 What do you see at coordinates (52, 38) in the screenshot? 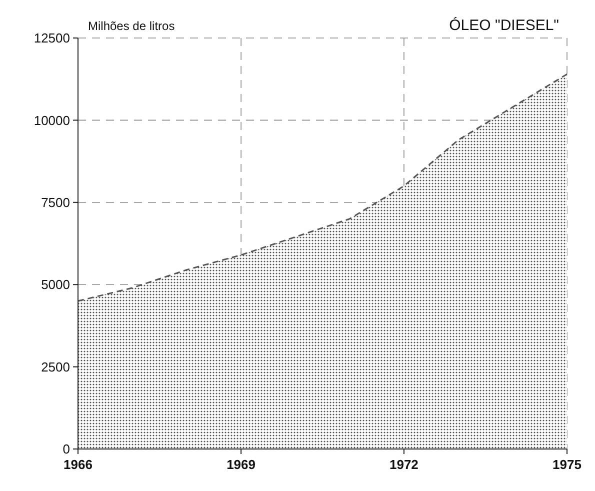
I see `y-tick-label: 12500` at bounding box center [52, 38].